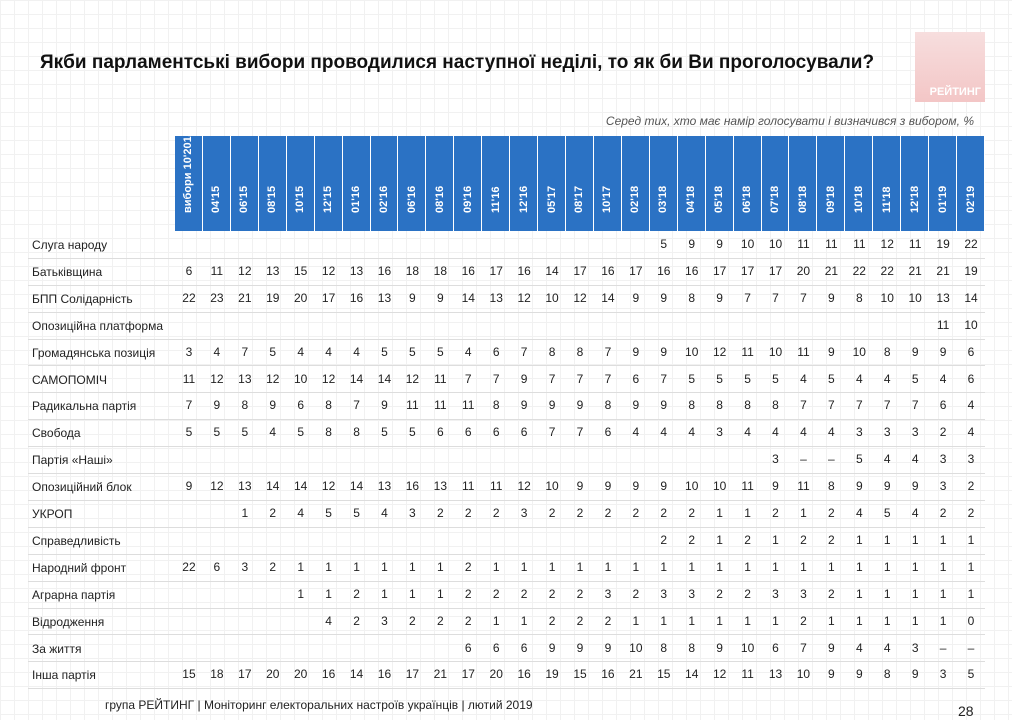 The width and height of the screenshot is (1012, 720). Describe the element at coordinates (189, 378) in the screenshot. I see `cell: 11` at that location.